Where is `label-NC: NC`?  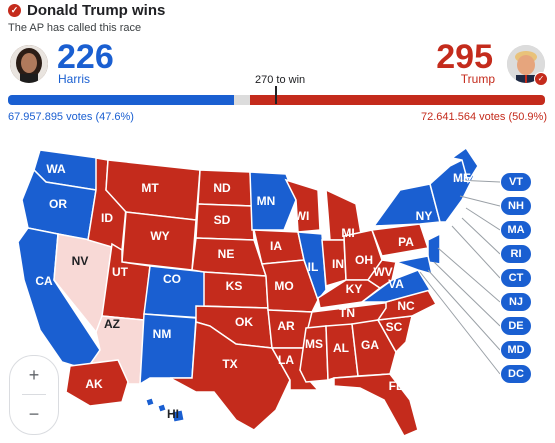 label-NC: NC is located at coordinates (406, 306).